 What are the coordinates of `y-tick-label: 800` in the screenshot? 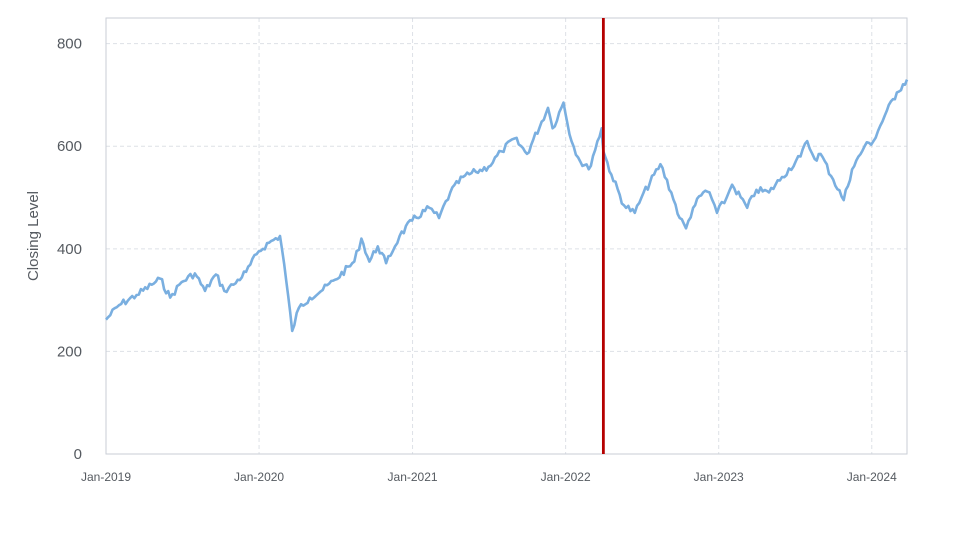 It's located at (69, 44).